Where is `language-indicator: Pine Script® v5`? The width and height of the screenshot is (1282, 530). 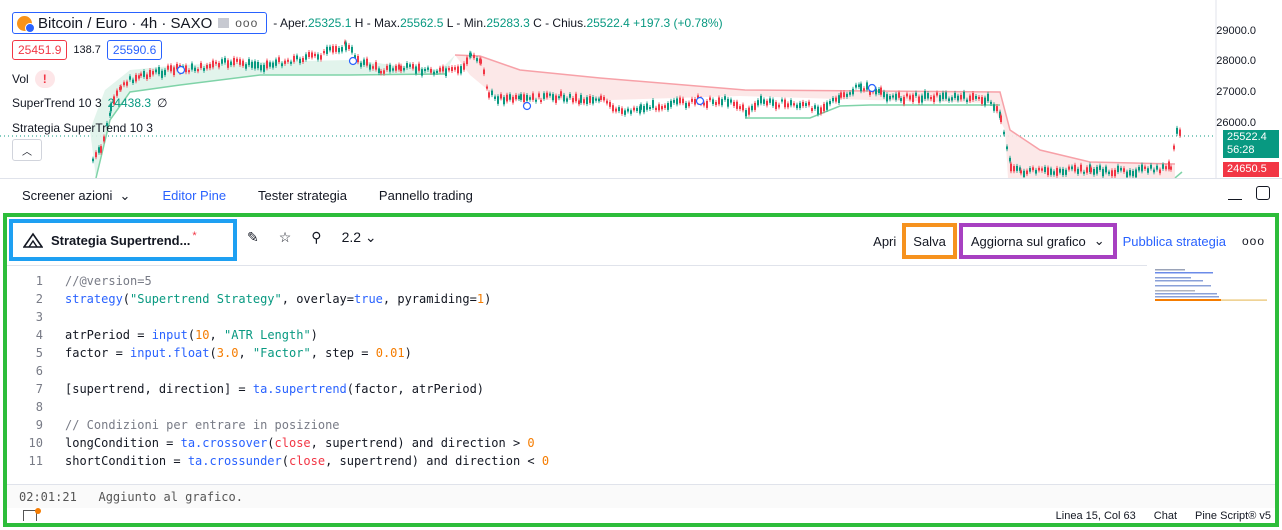 language-indicator: Pine Script® v5 is located at coordinates (1233, 516).